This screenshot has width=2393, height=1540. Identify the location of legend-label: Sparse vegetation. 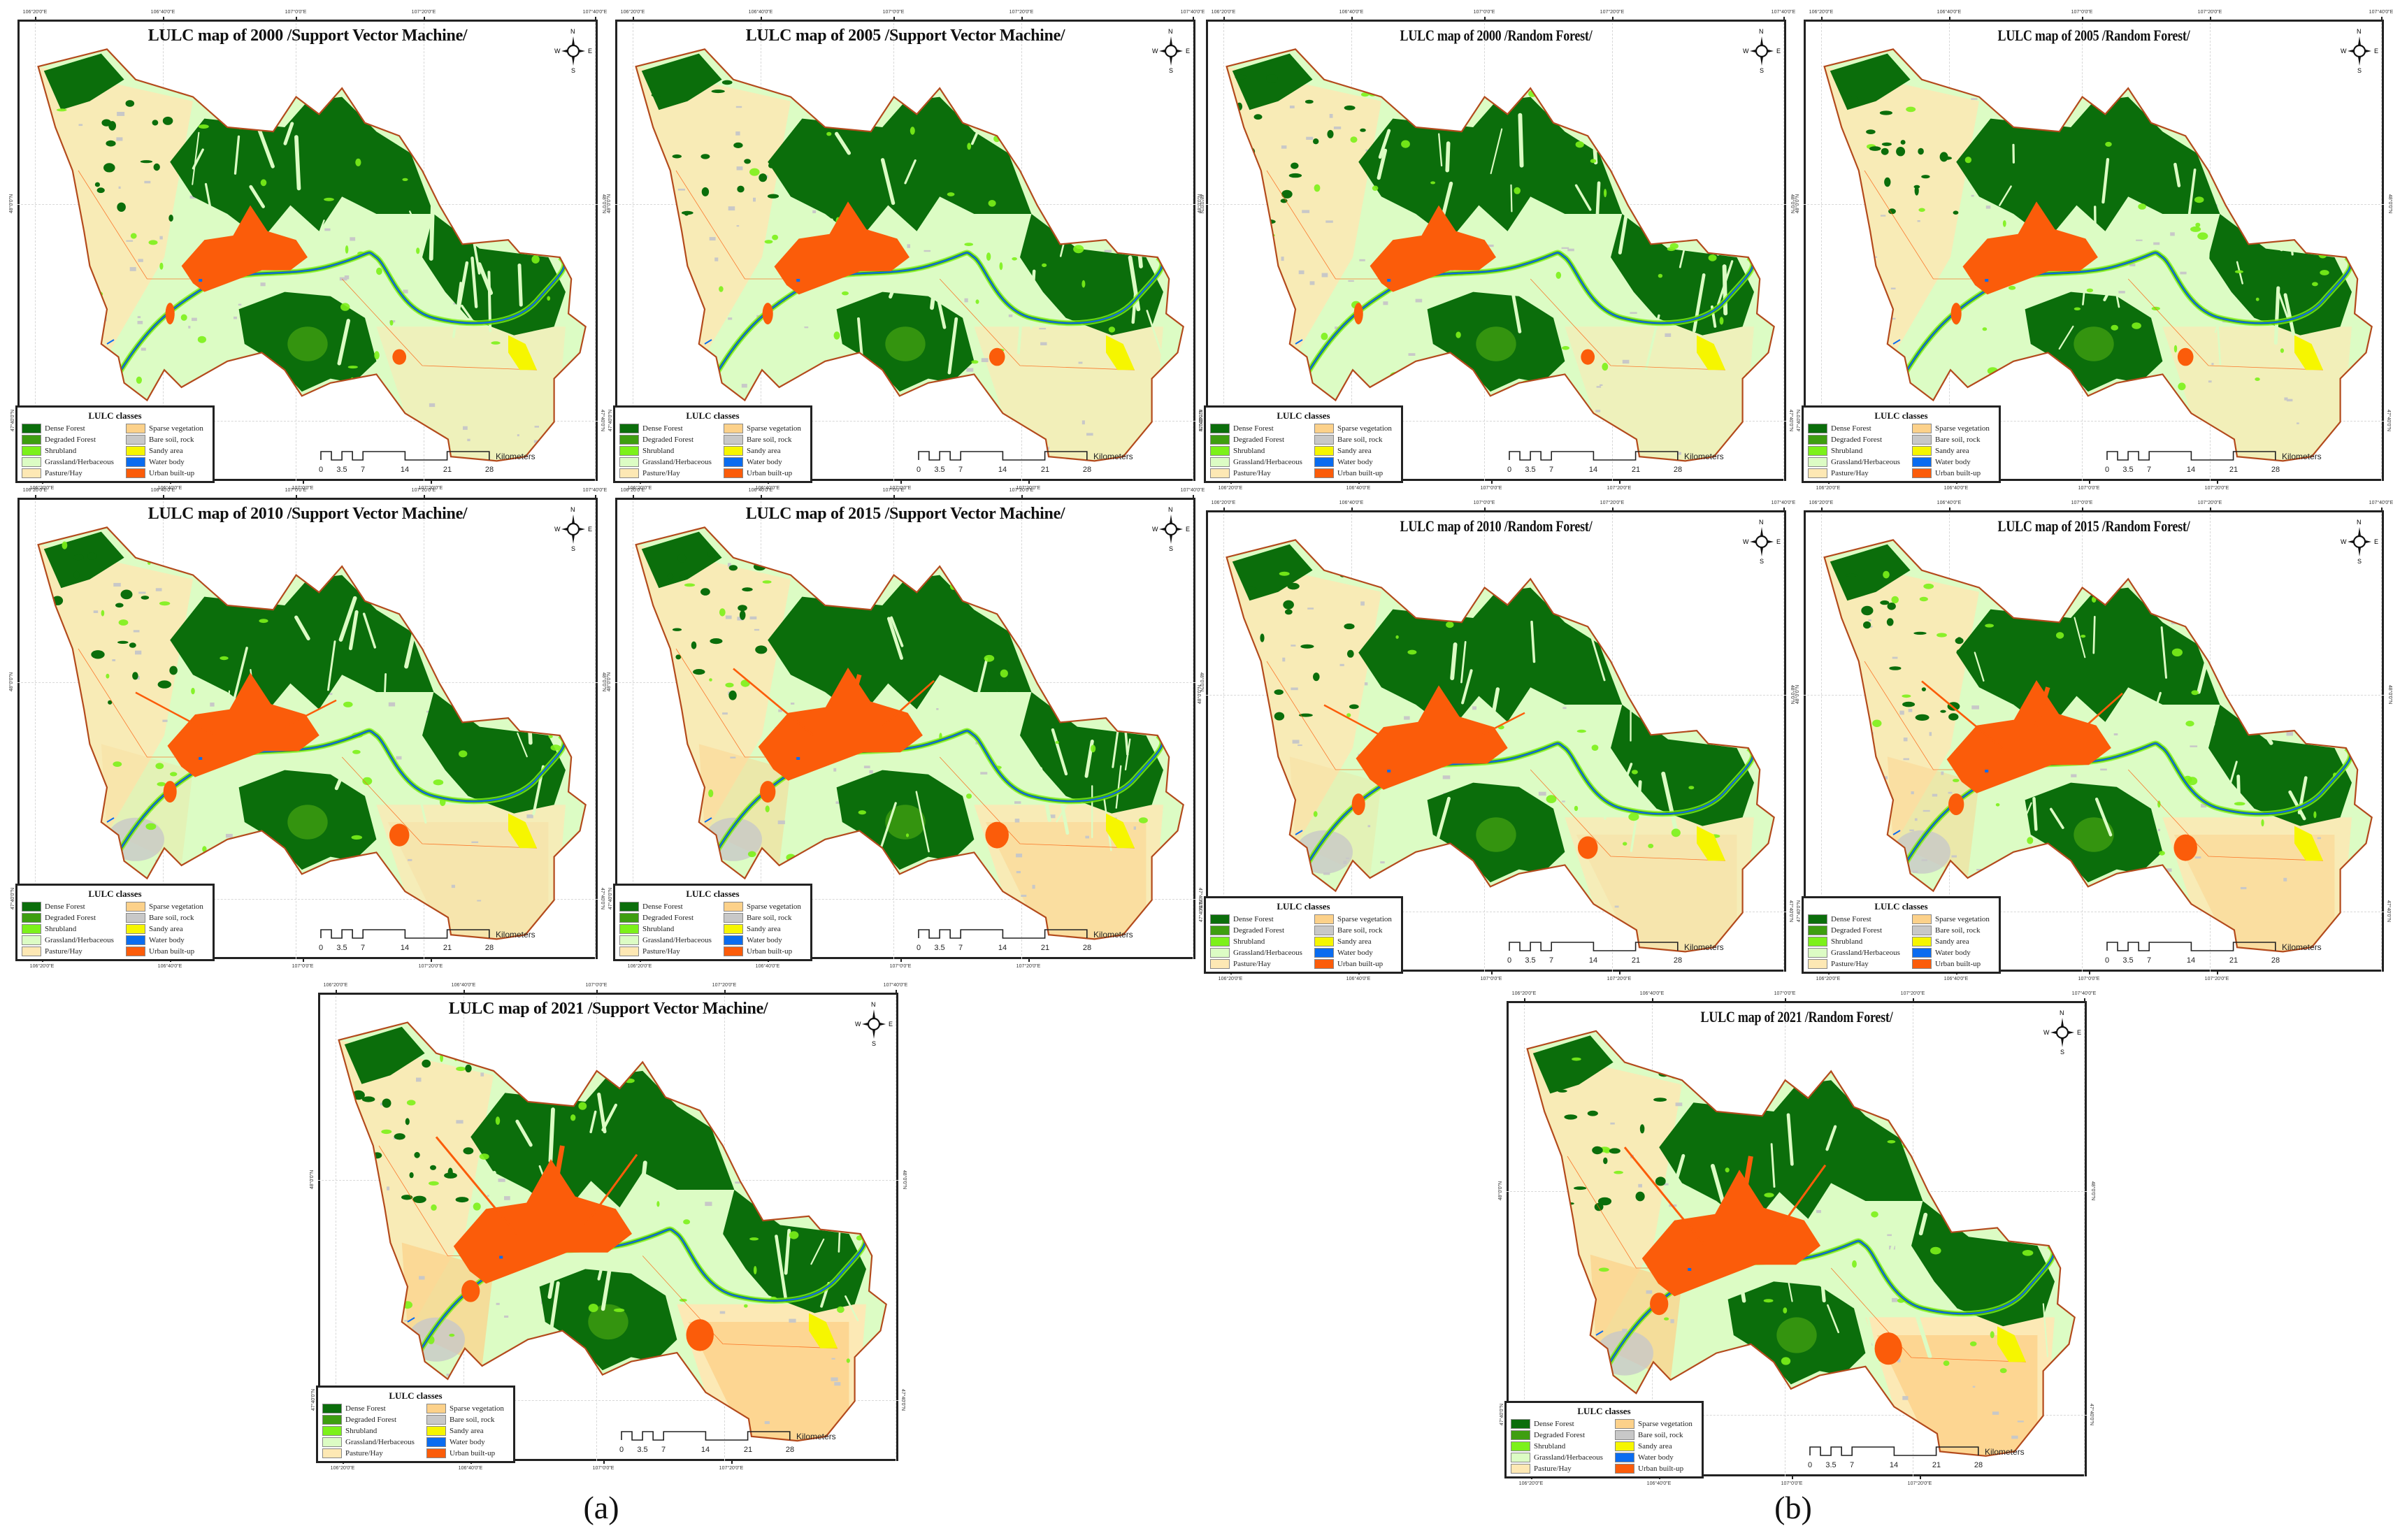
(774, 906).